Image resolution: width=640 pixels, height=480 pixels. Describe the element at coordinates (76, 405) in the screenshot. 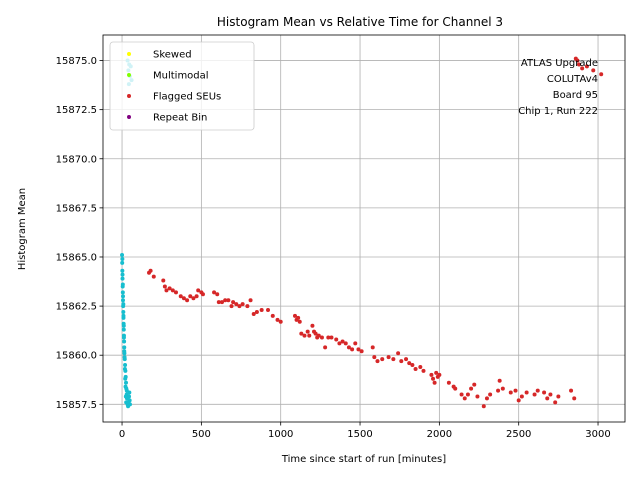

I see `y-tick-label: 15857.5` at that location.